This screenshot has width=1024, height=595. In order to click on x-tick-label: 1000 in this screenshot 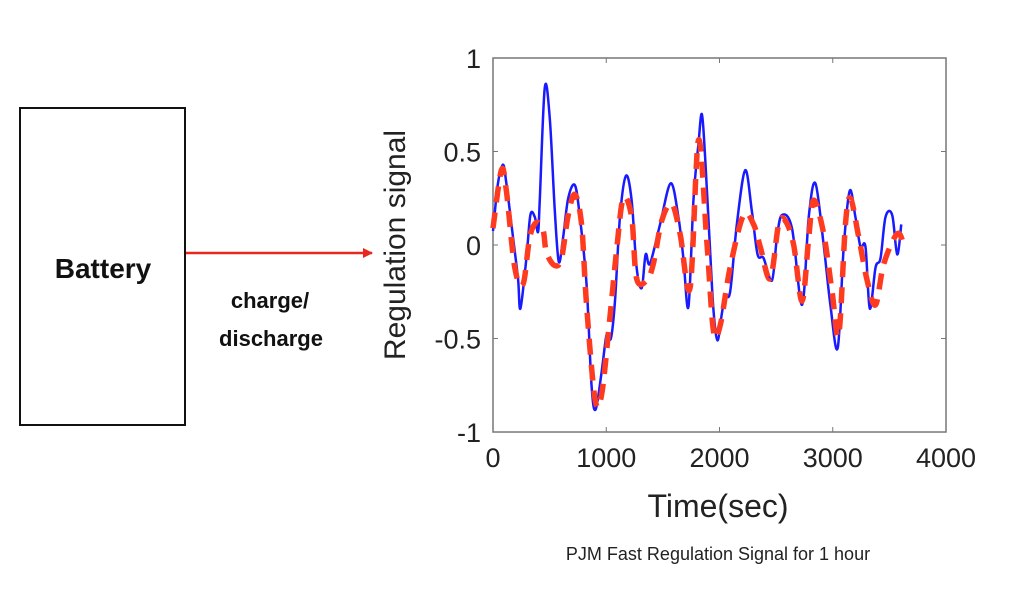, I will do `click(606, 458)`.